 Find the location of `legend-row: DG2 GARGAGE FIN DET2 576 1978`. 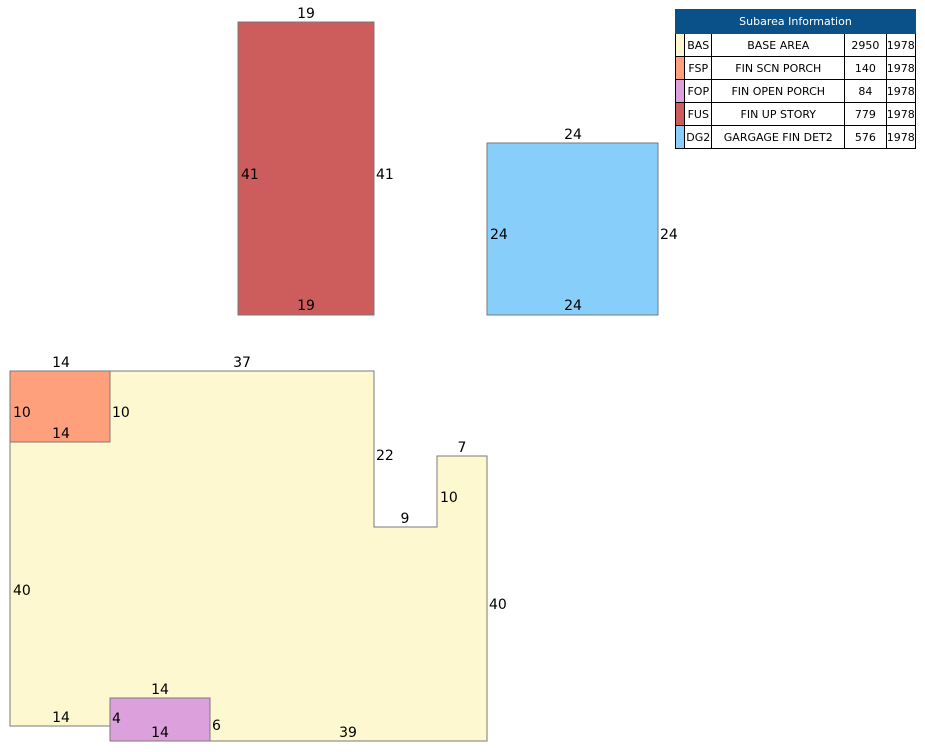

legend-row: DG2 GARGAGE FIN DET2 576 1978 is located at coordinates (795, 137).